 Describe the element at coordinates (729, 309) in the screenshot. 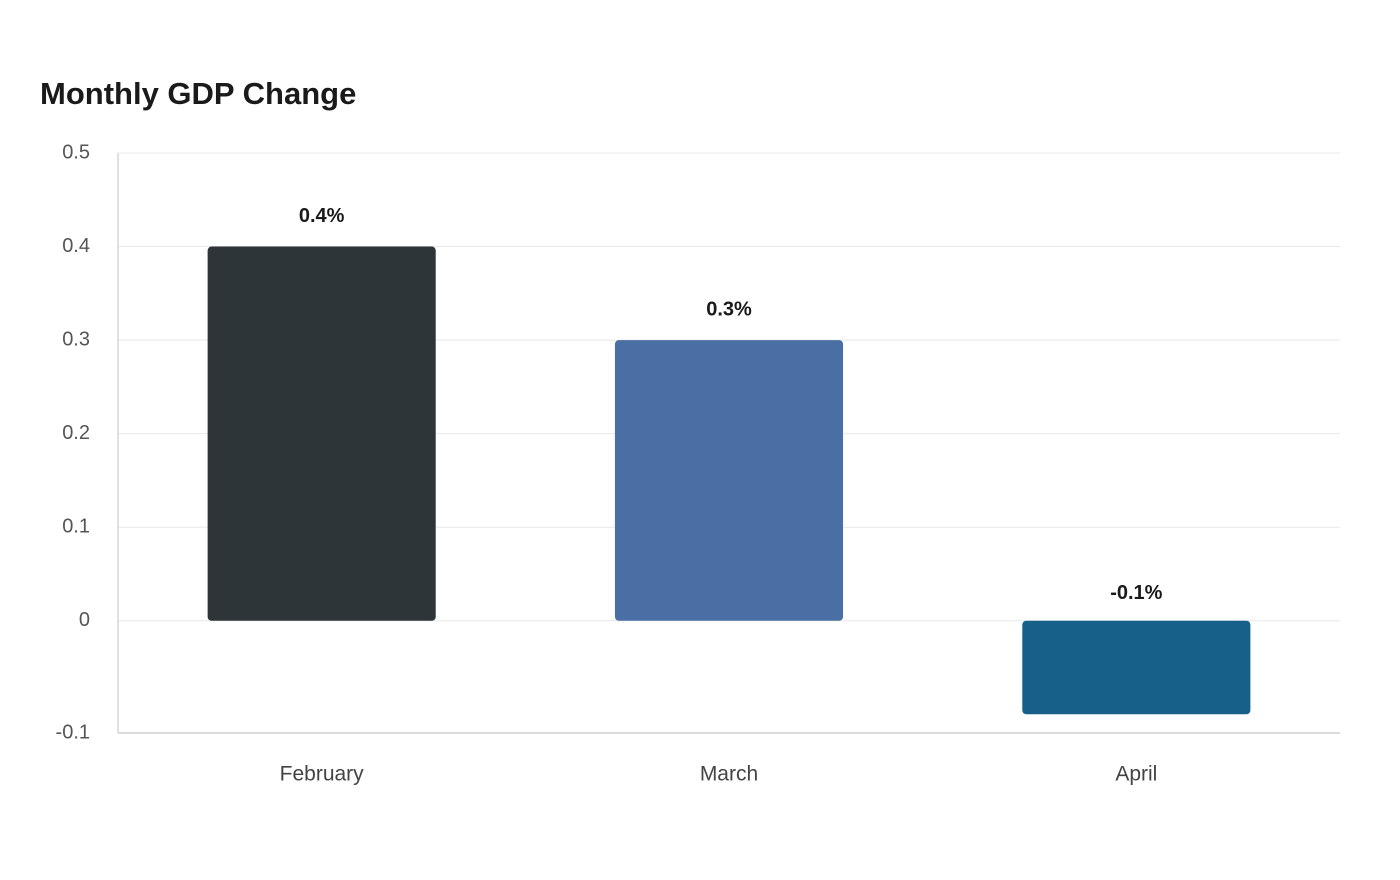

I see `value-label: 0.3%` at that location.